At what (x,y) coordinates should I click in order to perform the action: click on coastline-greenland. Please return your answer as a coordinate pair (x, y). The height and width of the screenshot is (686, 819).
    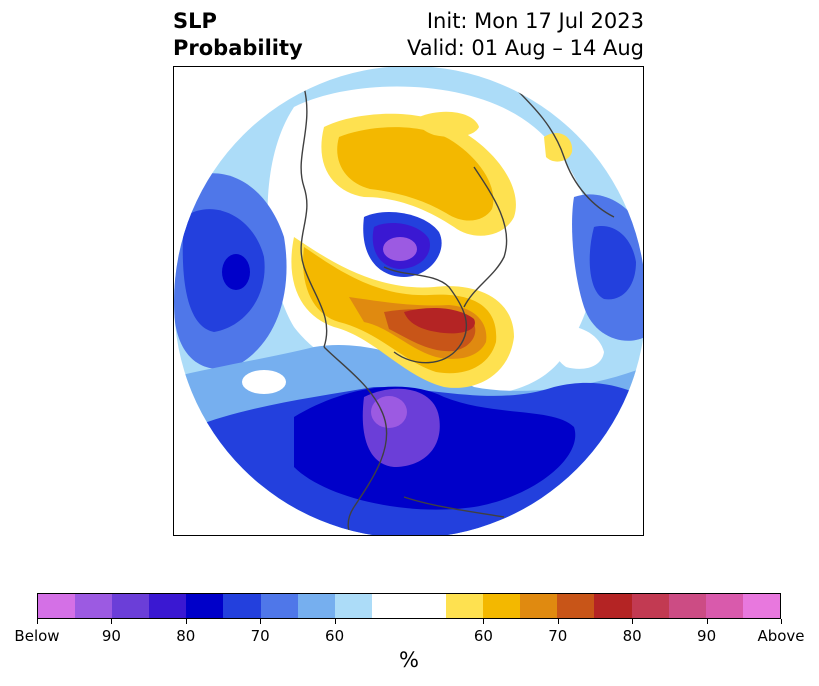
    Looking at the image, I should click on (425, 315).